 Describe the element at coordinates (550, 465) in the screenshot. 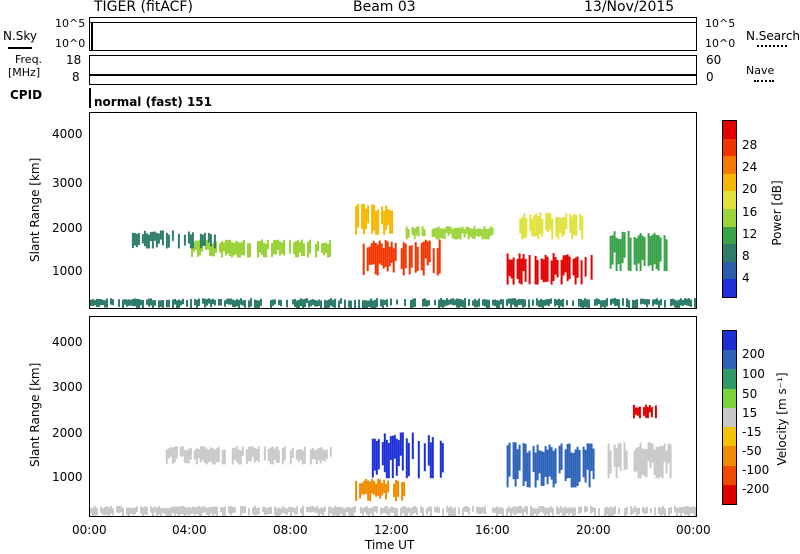

I see `heatmap-region` at that location.